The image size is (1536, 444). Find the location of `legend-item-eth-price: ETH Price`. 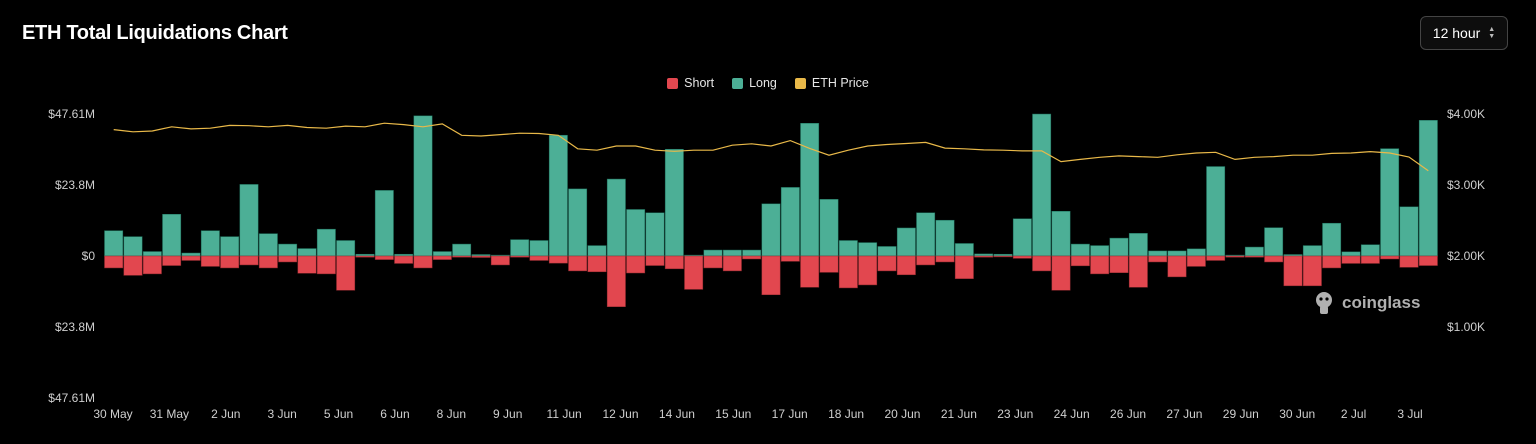

legend-item-eth-price: ETH Price is located at coordinates (831, 83).